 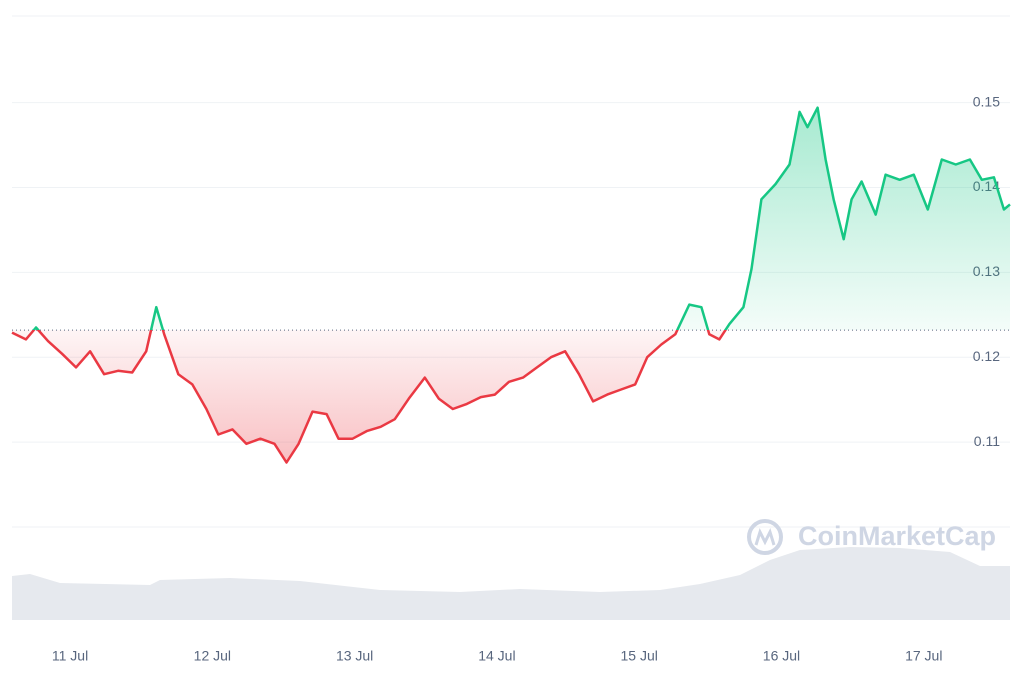 What do you see at coordinates (781, 656) in the screenshot?
I see `x-tick-label: 16 Jul` at bounding box center [781, 656].